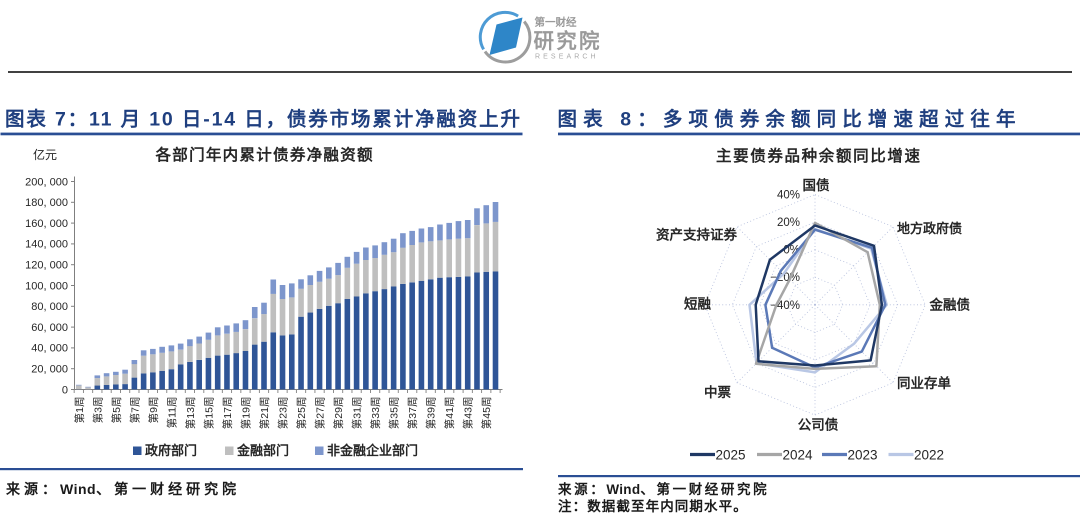  Describe the element at coordinates (653, 506) in the screenshot. I see `svg-text: 注：数据截至年内同期水平。` at that location.